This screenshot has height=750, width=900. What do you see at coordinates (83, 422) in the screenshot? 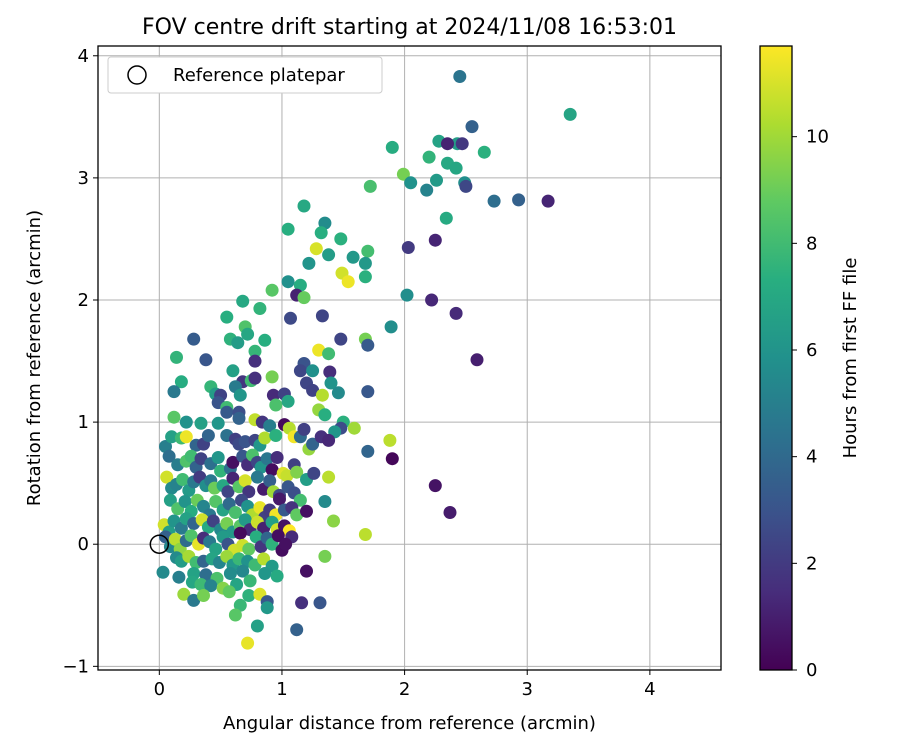
I see `y-tick-label: 1` at bounding box center [83, 422].